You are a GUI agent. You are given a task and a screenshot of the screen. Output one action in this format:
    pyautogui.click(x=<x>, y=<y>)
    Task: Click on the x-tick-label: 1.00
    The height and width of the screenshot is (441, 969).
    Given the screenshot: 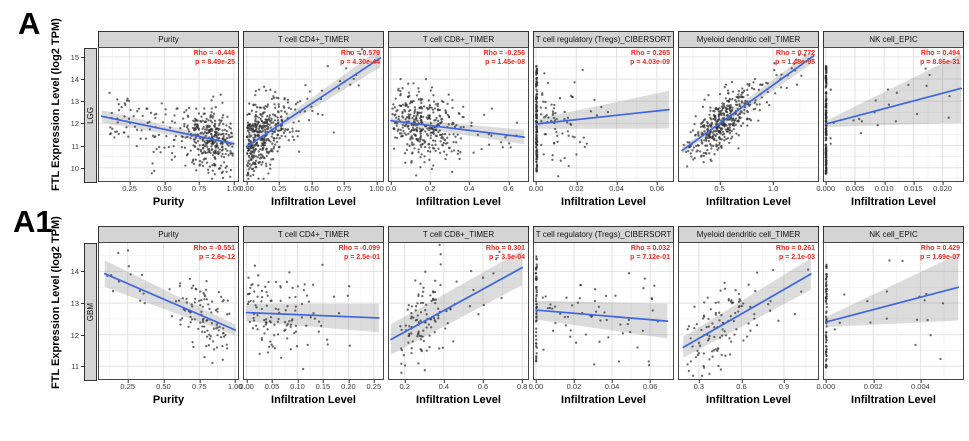 What is the action you would take?
    pyautogui.click(x=376, y=187)
    